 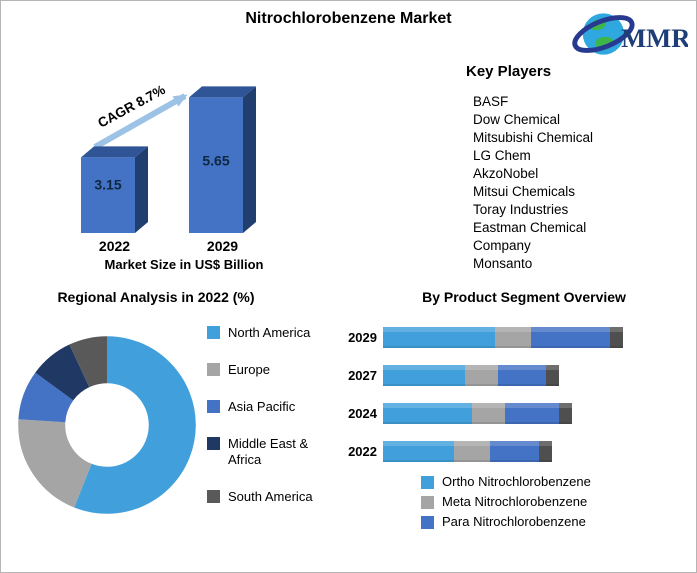 What do you see at coordinates (215, 160) in the screenshot?
I see `bar-value-label: 5.65` at bounding box center [215, 160].